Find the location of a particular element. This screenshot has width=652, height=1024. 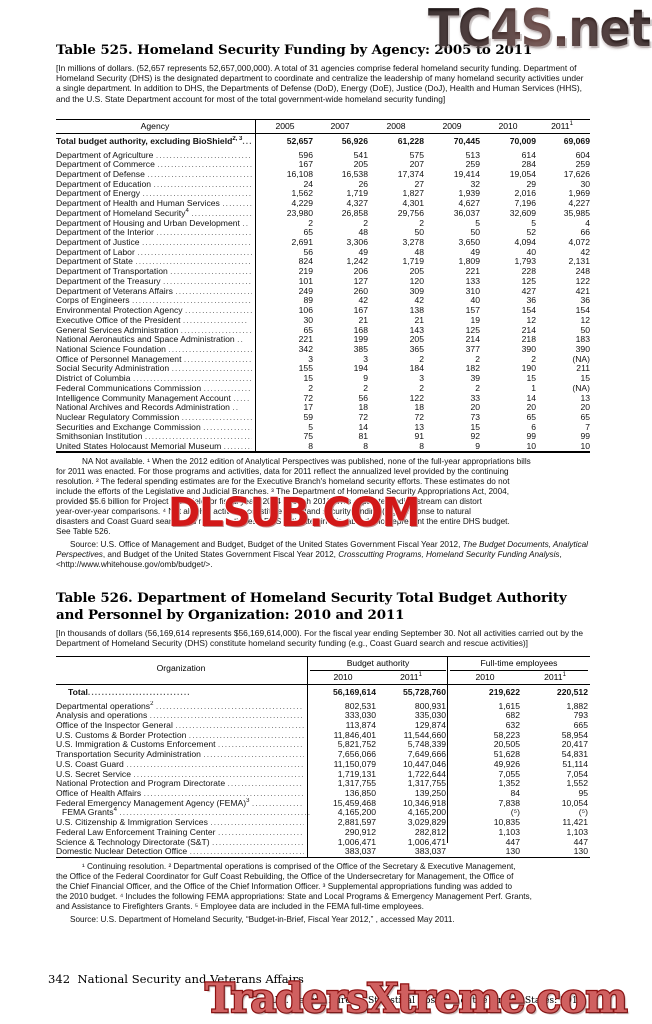

t526-cell-c1: 129,874 is located at coordinates (430, 724).